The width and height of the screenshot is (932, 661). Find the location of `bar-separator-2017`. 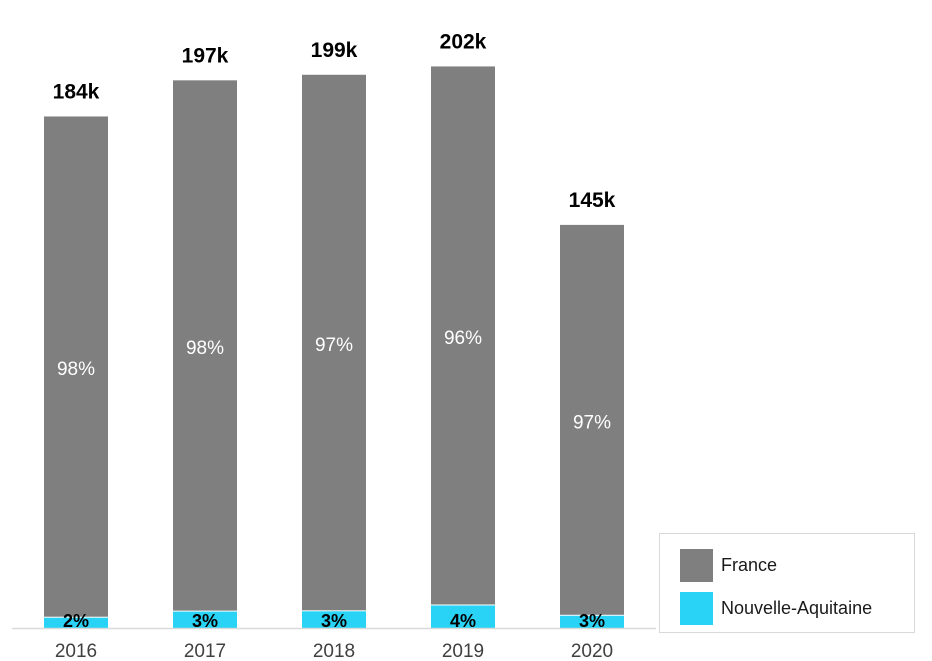

bar-separator-2017 is located at coordinates (205, 611).